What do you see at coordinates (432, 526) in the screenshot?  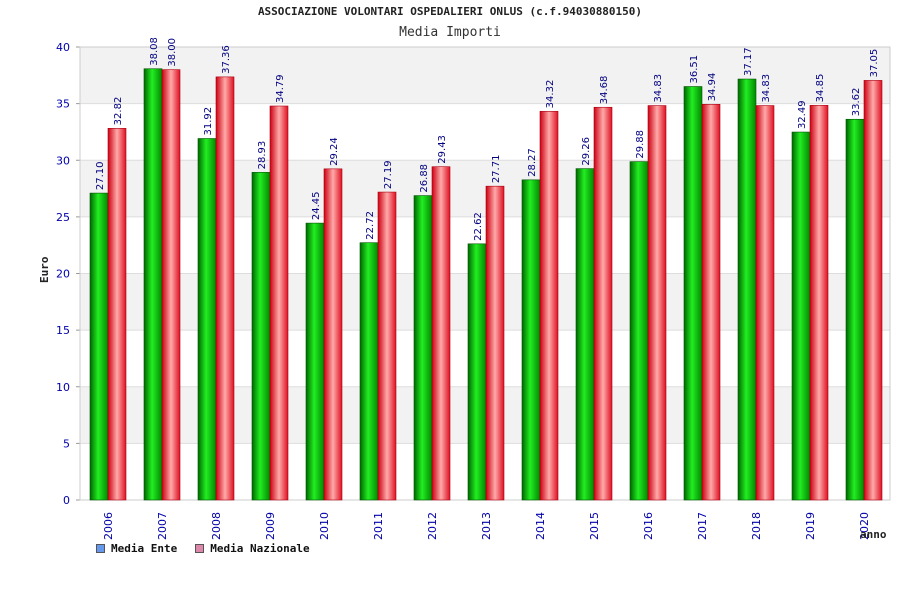 I see `x-tick-label: 2012` at bounding box center [432, 526].